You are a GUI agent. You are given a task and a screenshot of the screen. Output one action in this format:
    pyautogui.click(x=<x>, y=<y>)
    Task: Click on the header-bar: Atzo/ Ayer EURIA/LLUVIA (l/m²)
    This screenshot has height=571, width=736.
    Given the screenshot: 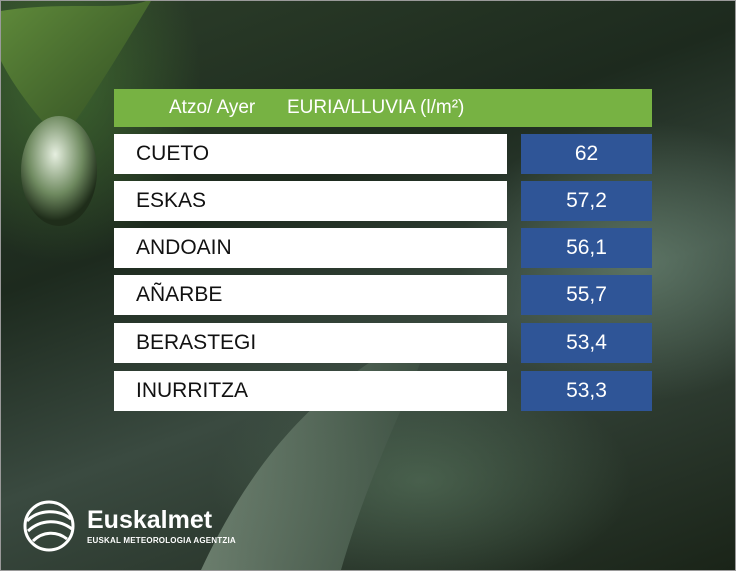 What is the action you would take?
    pyautogui.click(x=383, y=108)
    